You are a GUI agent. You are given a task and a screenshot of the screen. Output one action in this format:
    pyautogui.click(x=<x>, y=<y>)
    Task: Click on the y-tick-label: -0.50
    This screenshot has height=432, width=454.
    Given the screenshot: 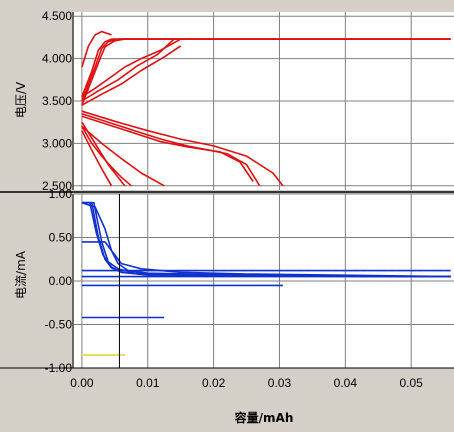 What is the action you would take?
    pyautogui.click(x=59, y=325)
    